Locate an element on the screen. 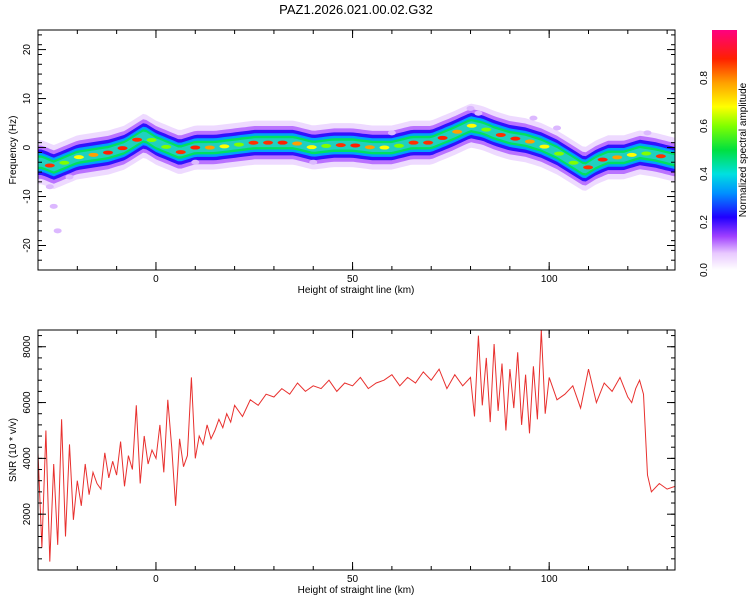  colorbar-ticks: 0.0 0.2 0.4 0.6 0.8 is located at coordinates (704, 174).